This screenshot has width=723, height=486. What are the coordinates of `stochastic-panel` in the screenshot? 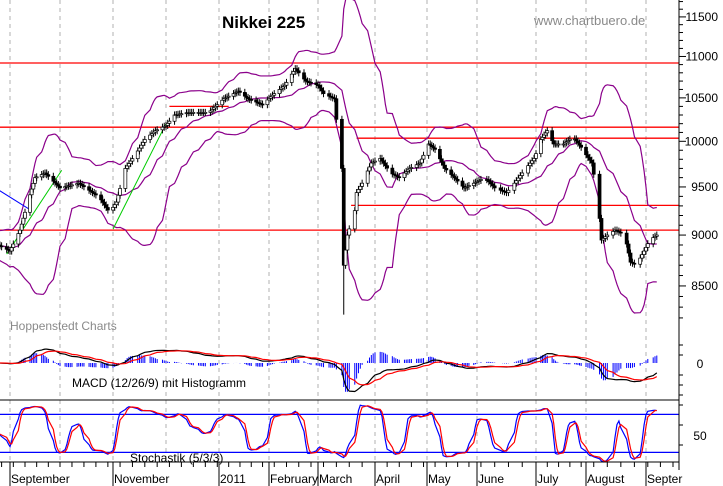 It's located at (339, 433).